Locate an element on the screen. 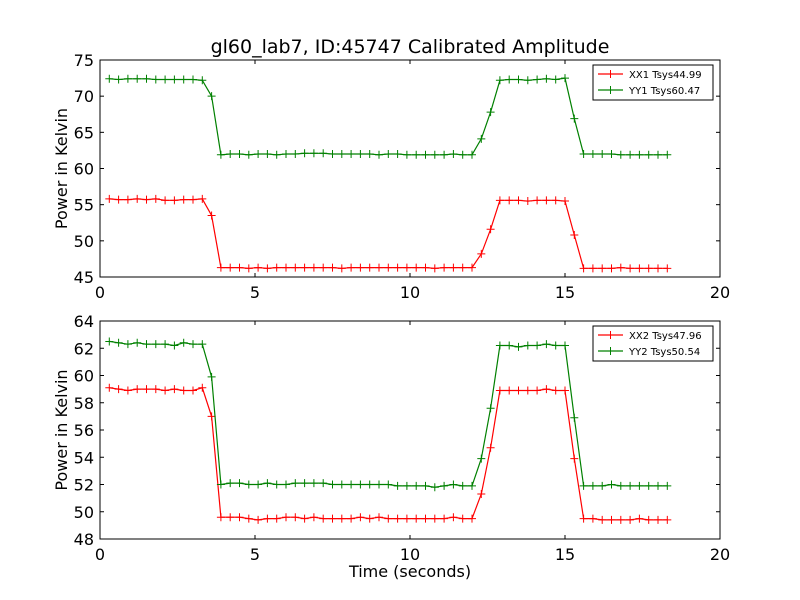  top-y-tick-label: 60 is located at coordinates (84, 169).